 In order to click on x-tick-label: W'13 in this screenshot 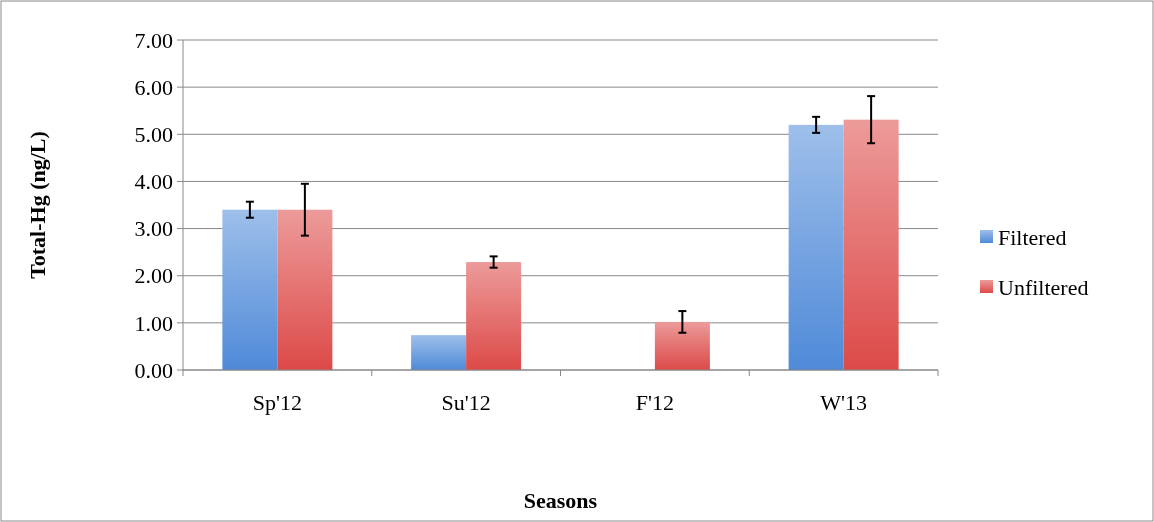, I will do `click(843, 402)`.